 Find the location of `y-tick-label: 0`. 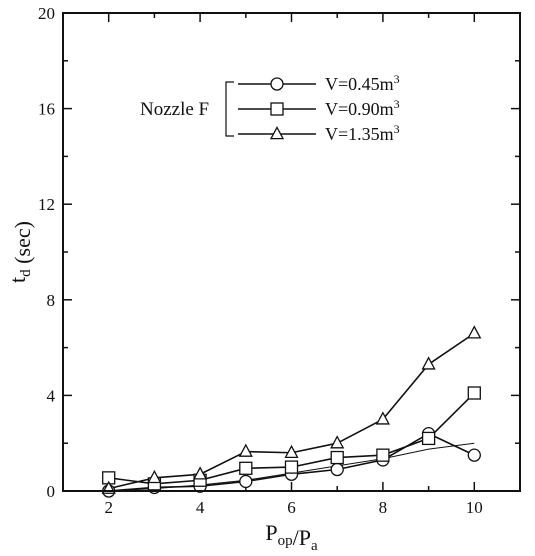

y-tick-label: 0 is located at coordinates (51, 491).